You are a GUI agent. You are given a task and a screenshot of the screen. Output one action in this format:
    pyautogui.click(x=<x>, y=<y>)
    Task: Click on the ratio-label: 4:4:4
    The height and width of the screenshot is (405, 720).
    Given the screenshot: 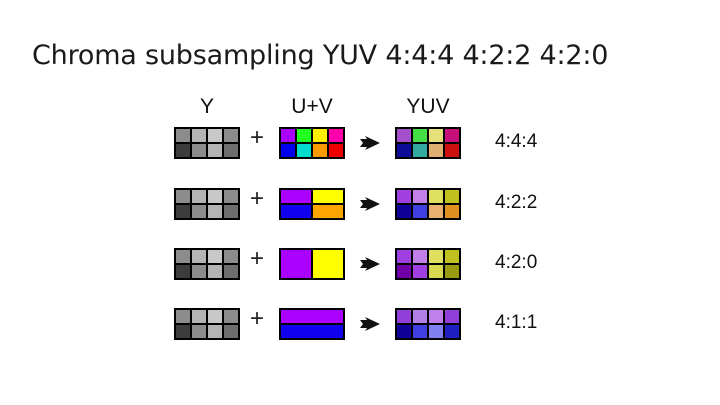 What is the action you would take?
    pyautogui.click(x=516, y=141)
    